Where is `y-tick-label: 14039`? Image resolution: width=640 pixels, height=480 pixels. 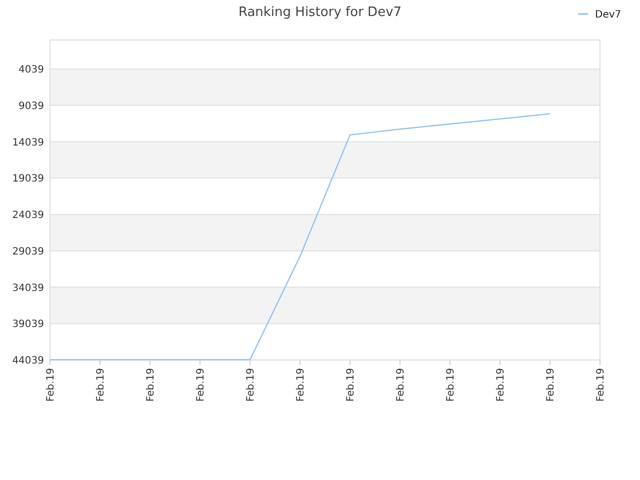
y-tick-label: 14039 is located at coordinates (28, 142).